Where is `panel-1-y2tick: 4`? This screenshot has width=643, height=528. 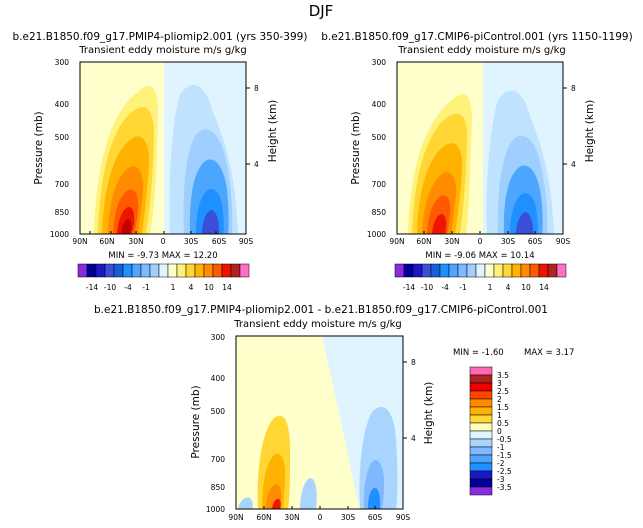 panel-1-y2tick: 4 is located at coordinates (256, 164).